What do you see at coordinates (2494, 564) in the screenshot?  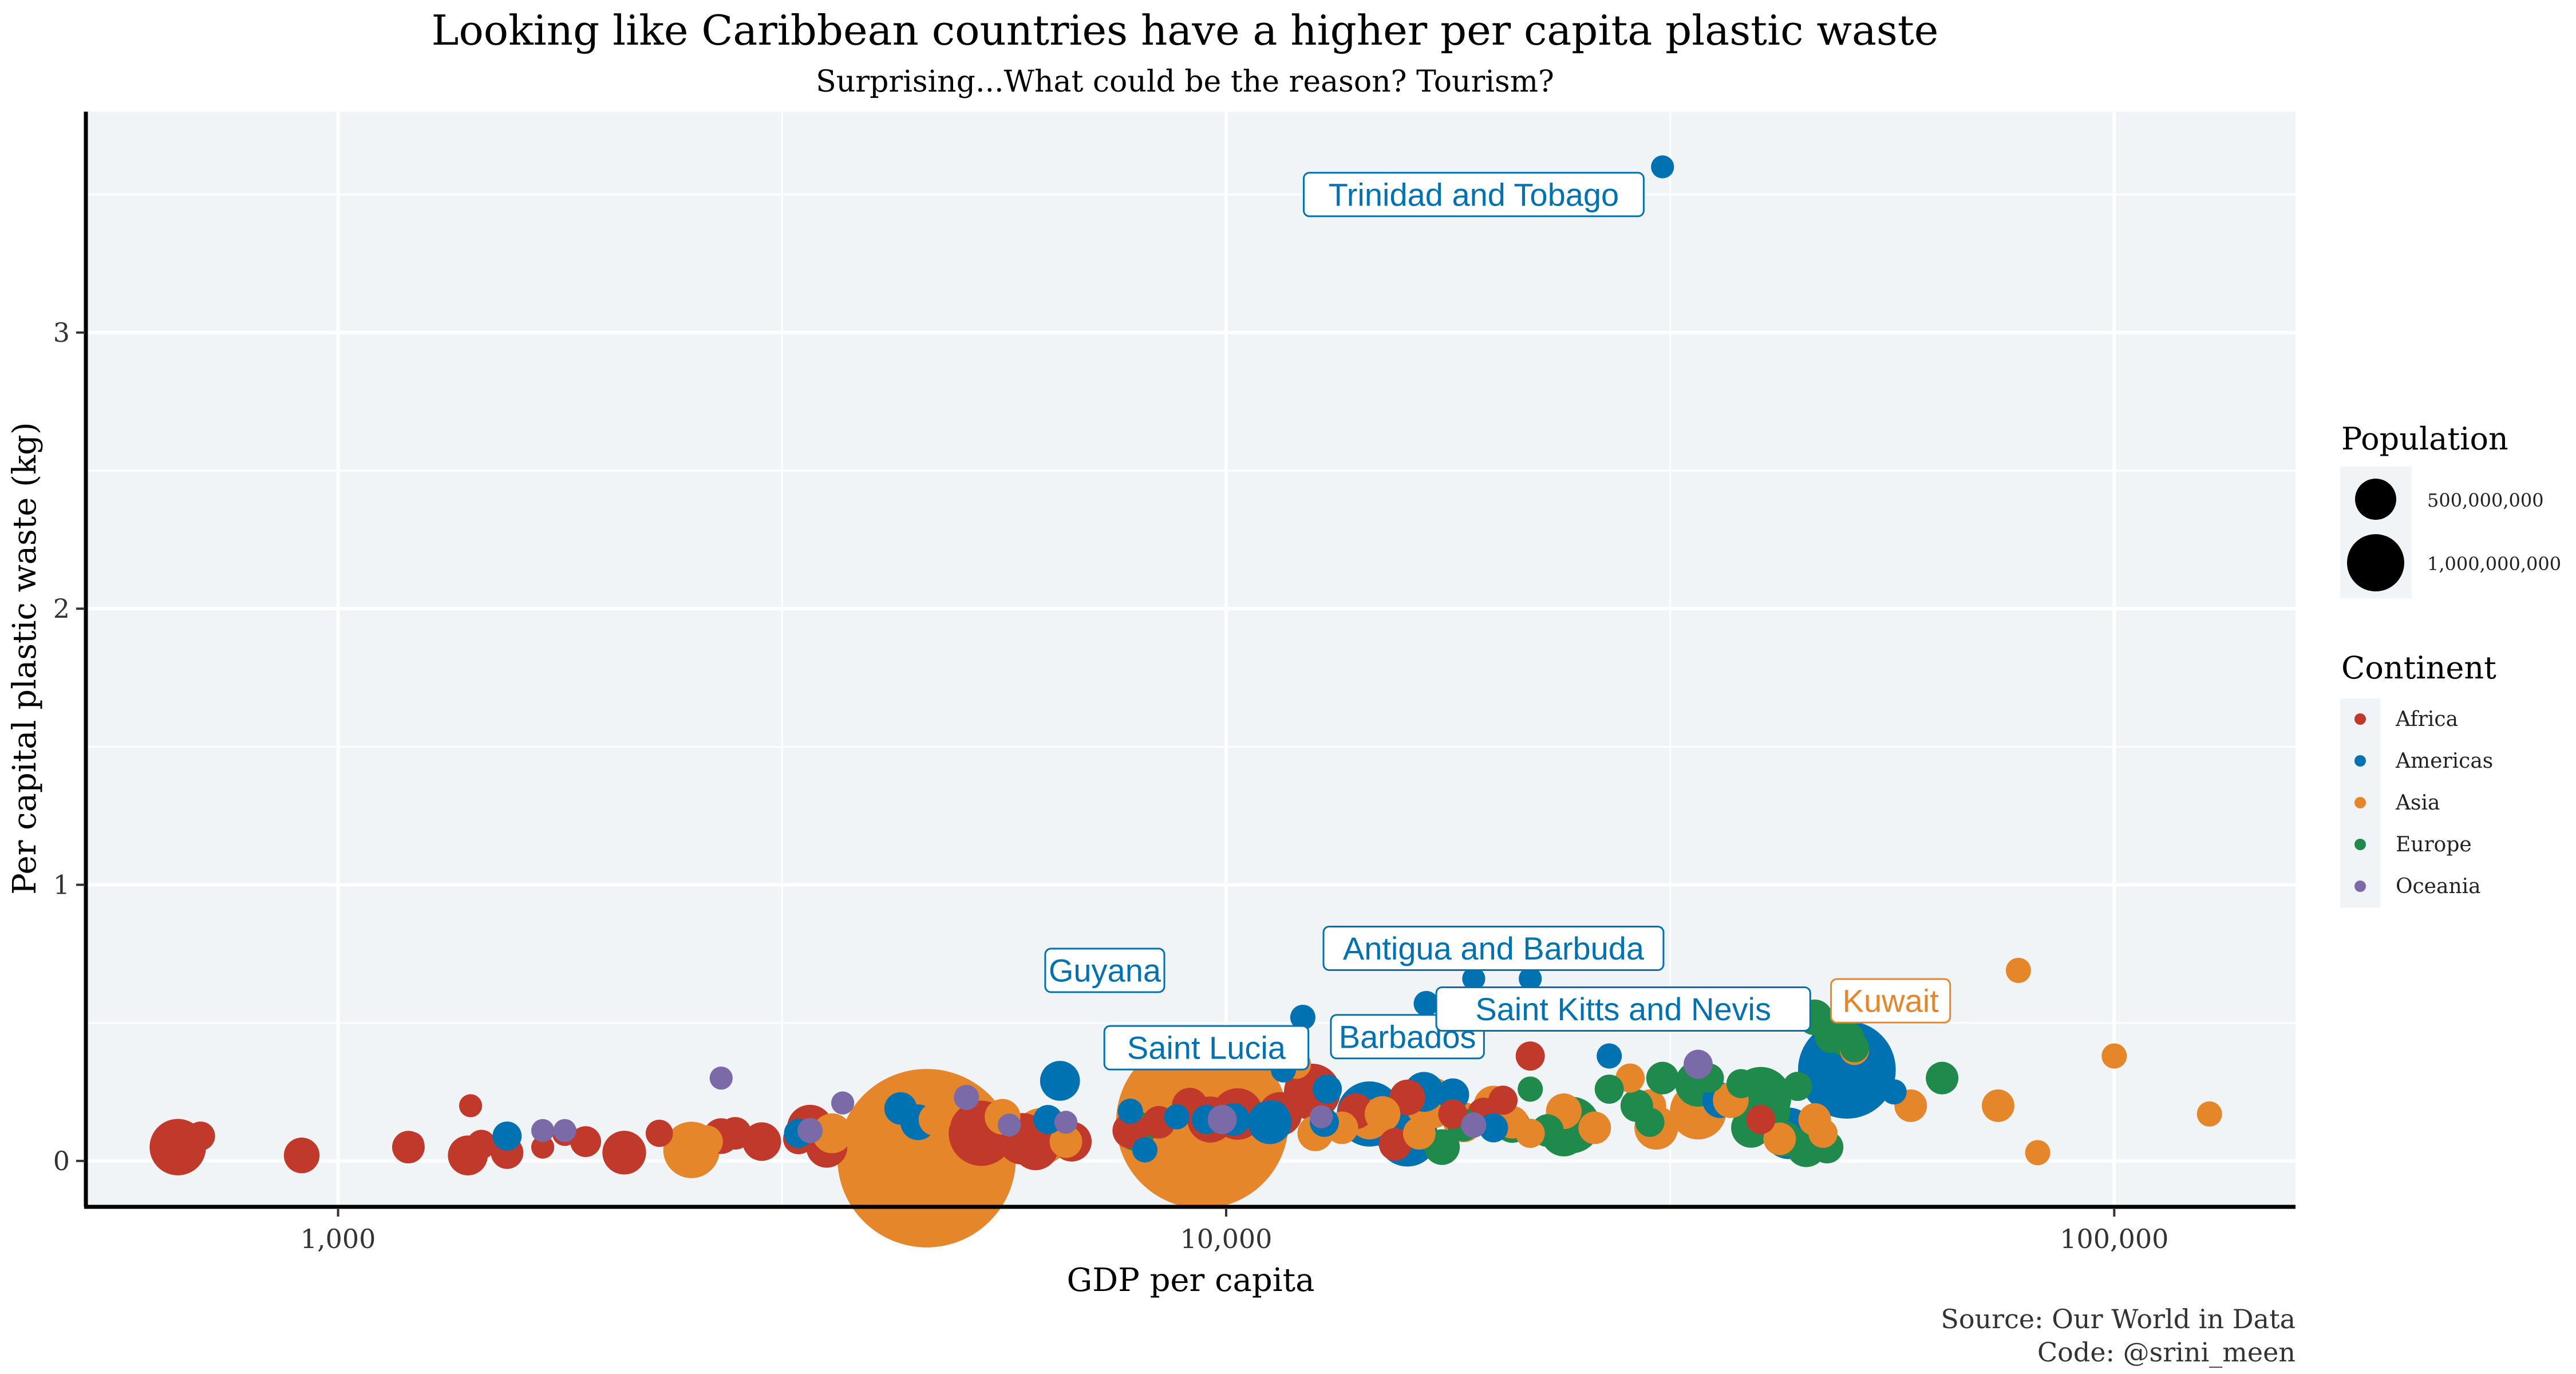 I see `legend-population-label-2: 1,000,000,000` at bounding box center [2494, 564].